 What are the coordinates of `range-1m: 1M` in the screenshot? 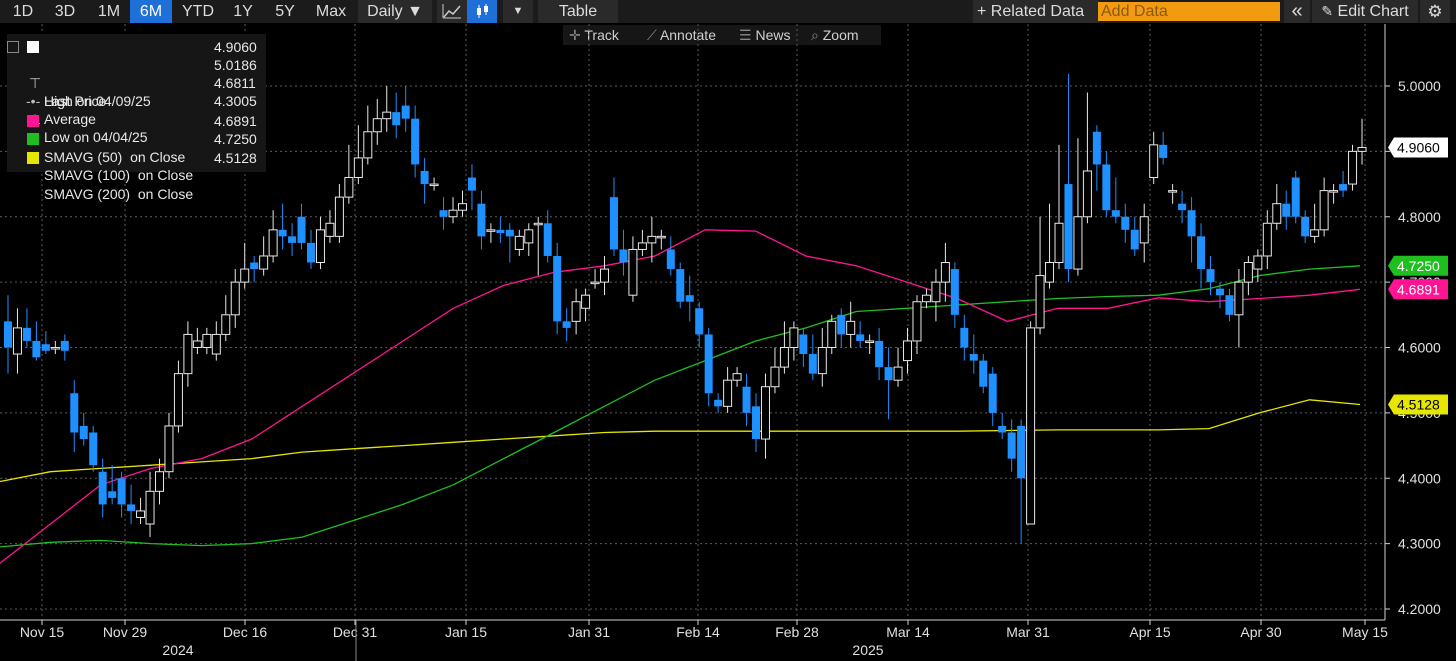 It's located at (109, 11).